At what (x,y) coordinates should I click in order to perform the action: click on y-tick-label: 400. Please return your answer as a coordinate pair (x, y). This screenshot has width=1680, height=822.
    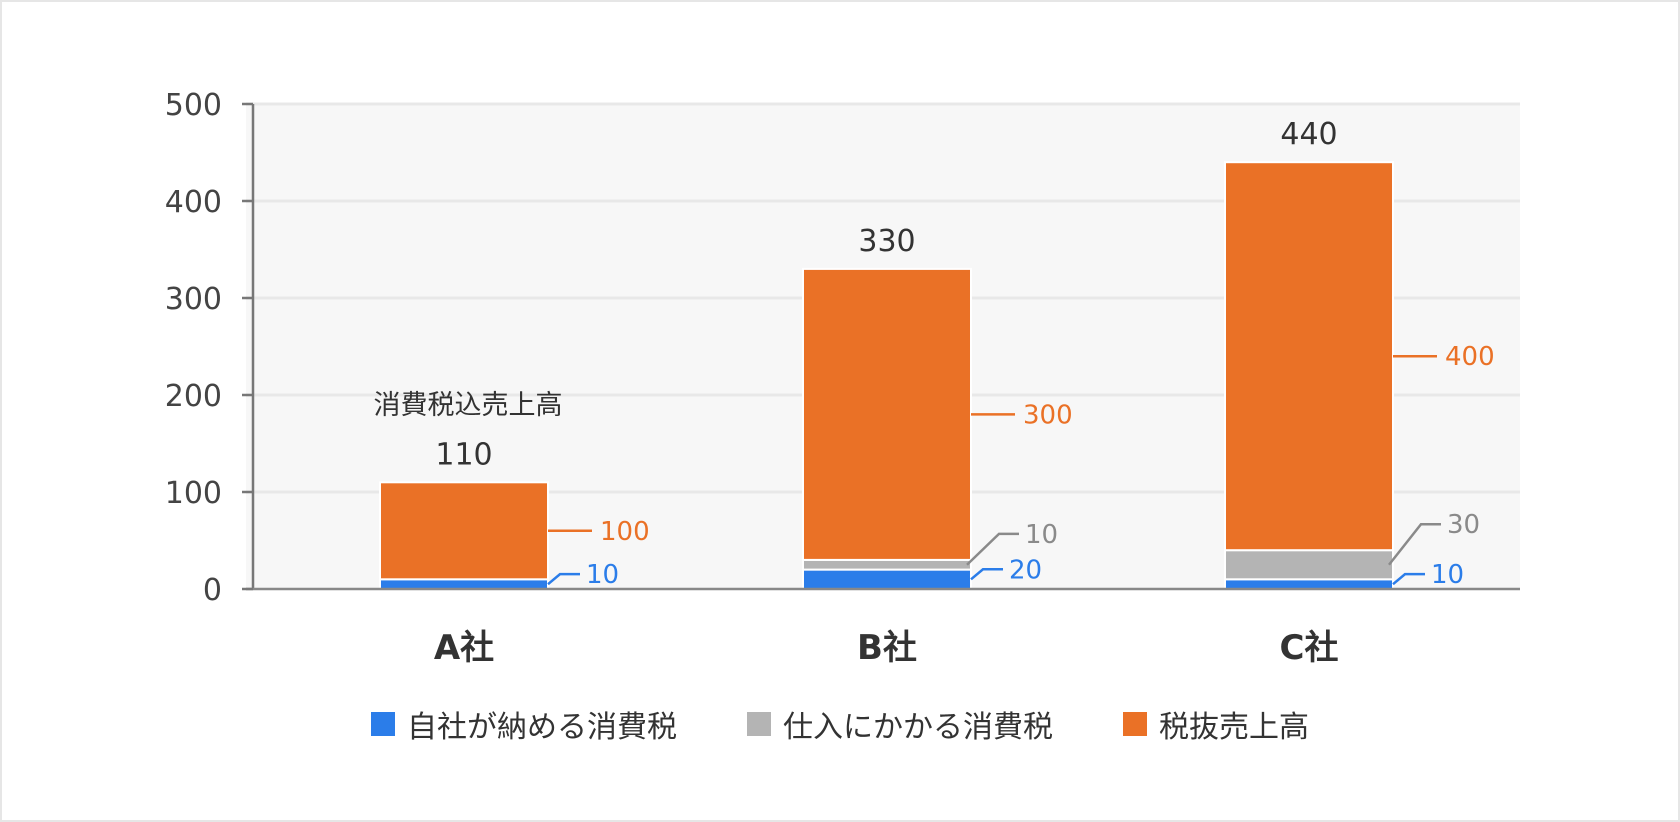
    Looking at the image, I should click on (193, 202).